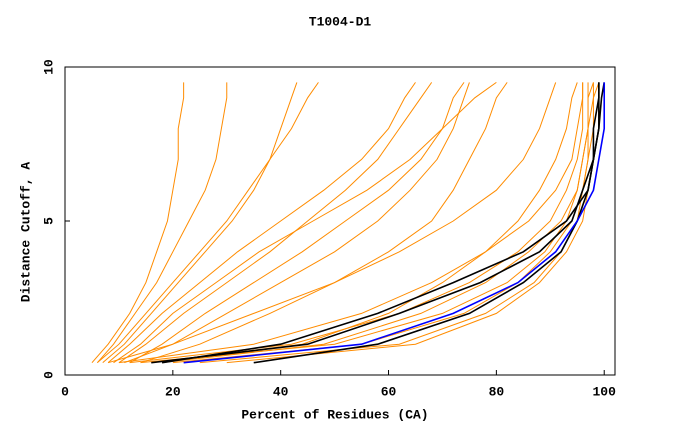  What do you see at coordinates (65, 391) in the screenshot?
I see `x-tick-label: 0` at bounding box center [65, 391].